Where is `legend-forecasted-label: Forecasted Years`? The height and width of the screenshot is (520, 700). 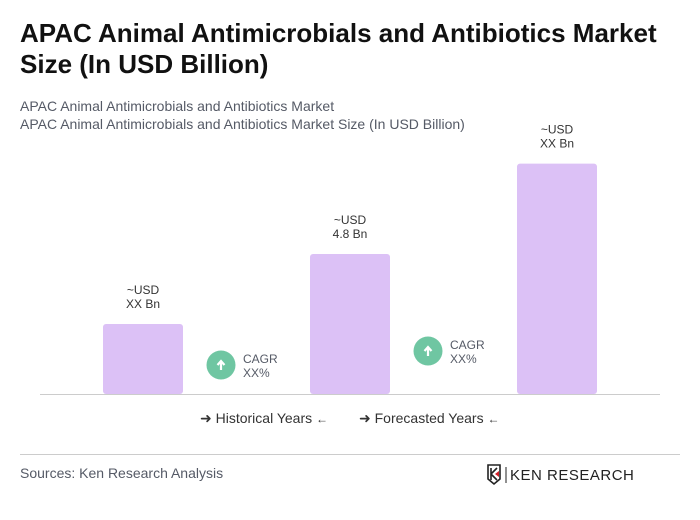 legend-forecasted-label: Forecasted Years is located at coordinates (429, 418).